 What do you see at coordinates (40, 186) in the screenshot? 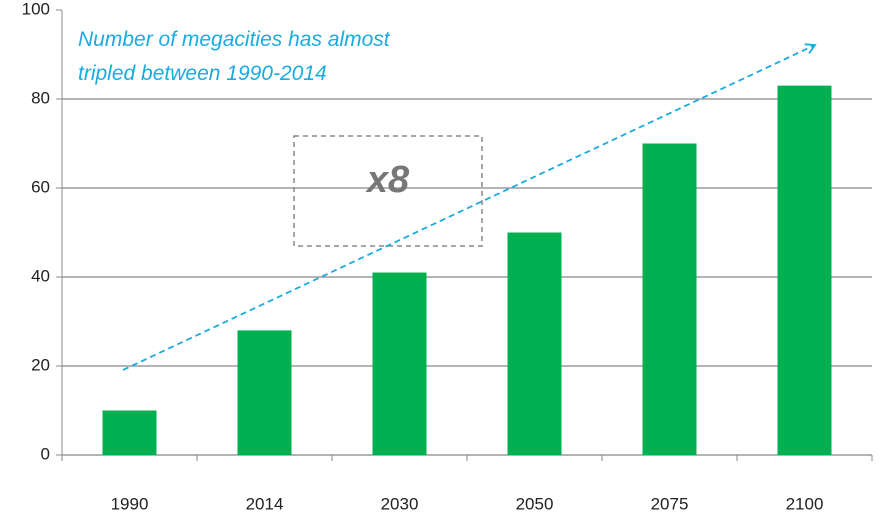
I see `y-tick-label: 60` at bounding box center [40, 186].